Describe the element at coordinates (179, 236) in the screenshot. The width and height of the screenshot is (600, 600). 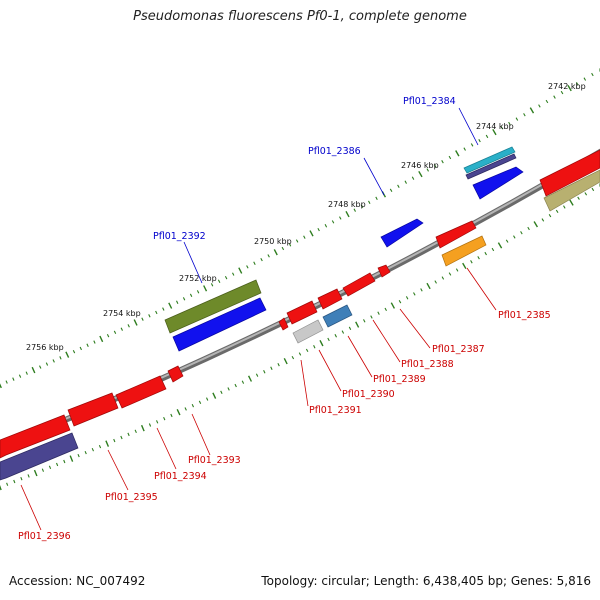
I see `gene-label-2392: Pfl01_2392` at that location.